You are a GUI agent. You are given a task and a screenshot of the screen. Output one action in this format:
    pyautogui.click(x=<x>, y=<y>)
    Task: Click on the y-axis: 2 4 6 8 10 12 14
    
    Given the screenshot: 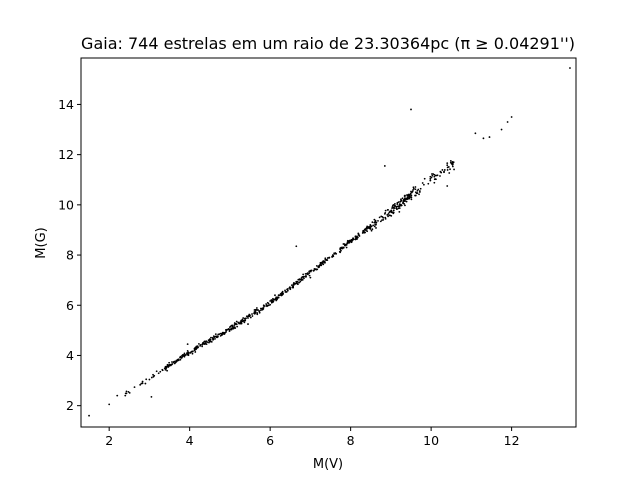 What is the action you would take?
    pyautogui.click(x=69, y=255)
    